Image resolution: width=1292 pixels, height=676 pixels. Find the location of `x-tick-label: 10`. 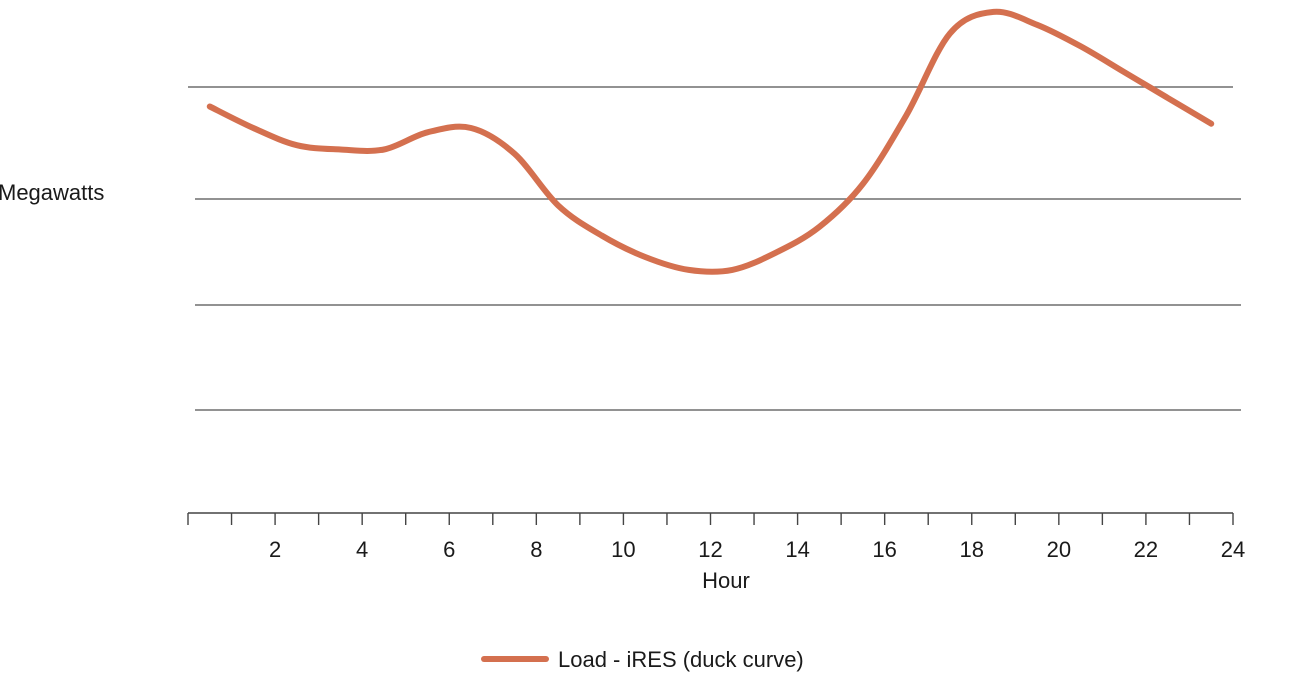

x-tick-label: 10 is located at coordinates (623, 549).